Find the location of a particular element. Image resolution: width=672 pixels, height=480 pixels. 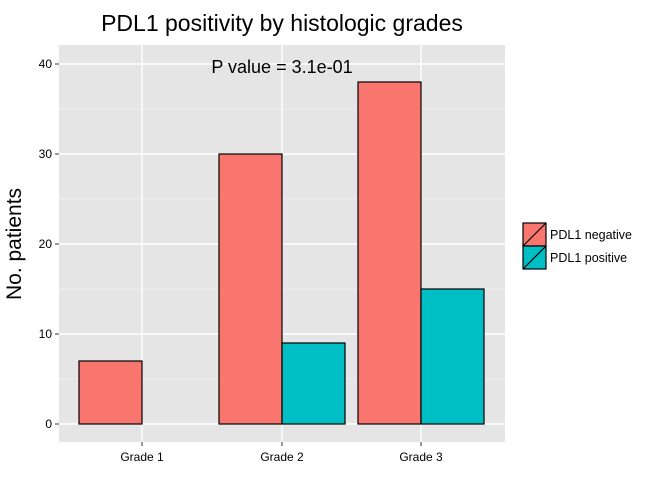

chart-title: PDL1 positivity by histologic grades is located at coordinates (282, 23).